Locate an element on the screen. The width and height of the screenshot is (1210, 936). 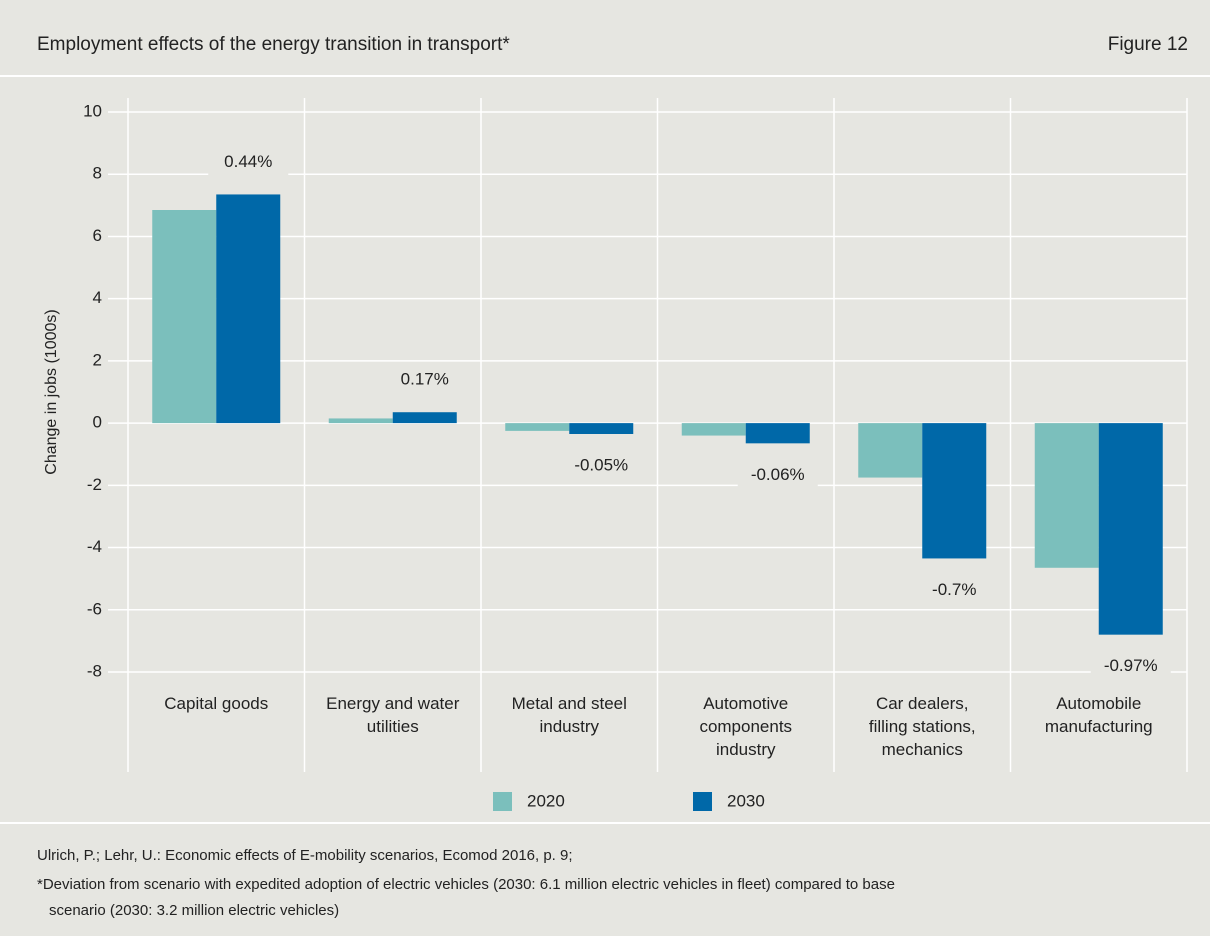
x-tick-label-line: utilities is located at coordinates (393, 726).